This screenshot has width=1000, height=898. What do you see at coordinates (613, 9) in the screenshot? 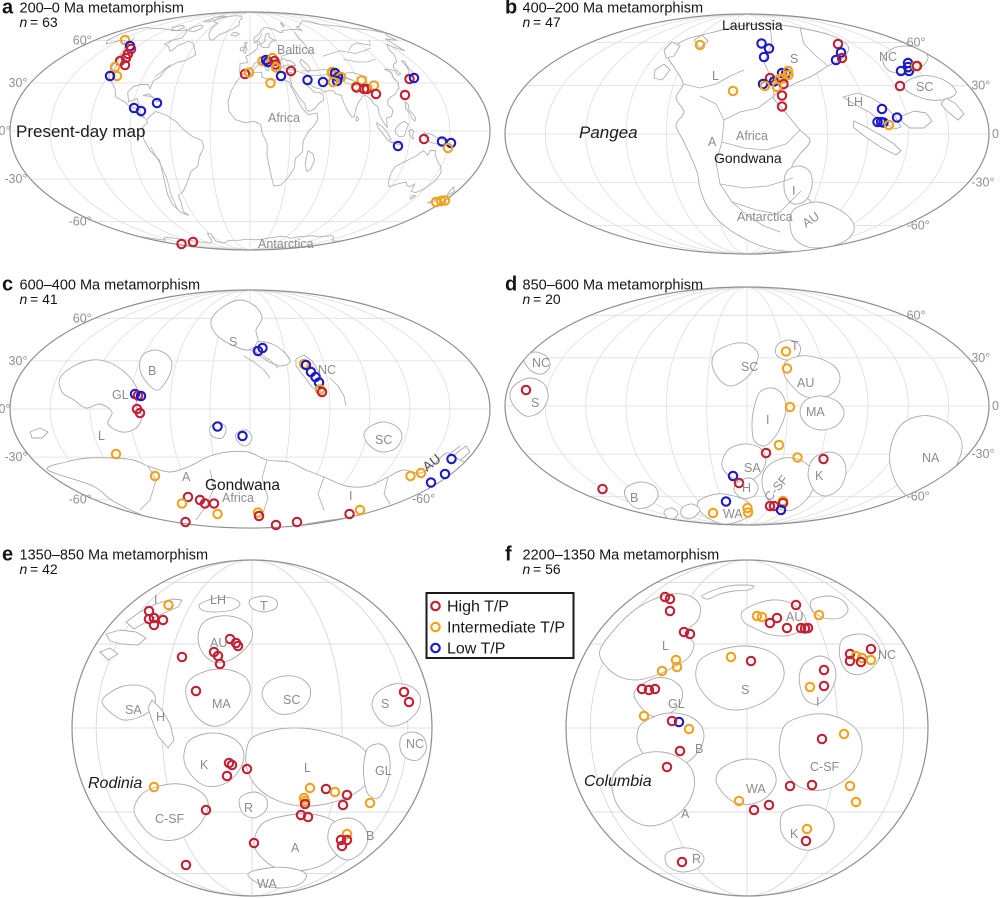
I see `svg-text: 400–200 Ma metamorphism` at bounding box center [613, 9].